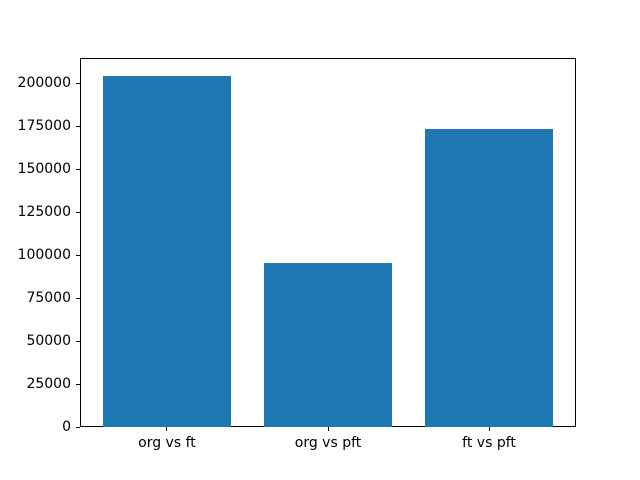 This screenshot has height=480, width=640. Describe the element at coordinates (44, 169) in the screenshot. I see `y-tick-label: 150000` at that location.